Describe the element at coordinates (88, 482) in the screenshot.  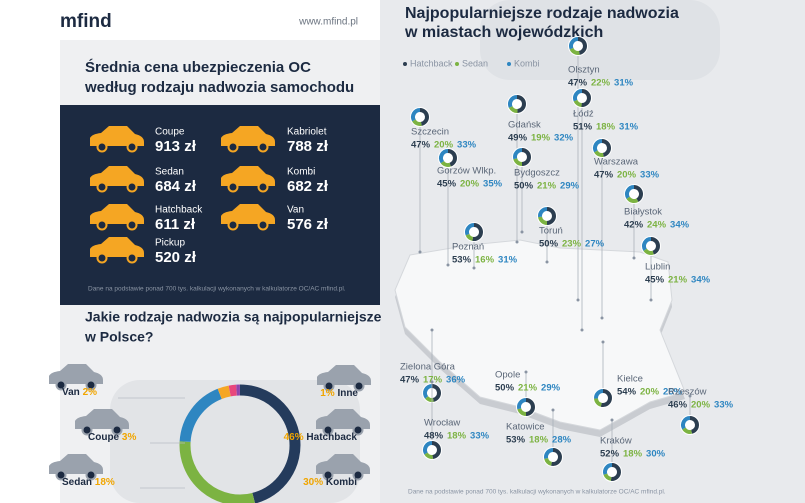
I see `segment-label: Sedan 18%` at that location.